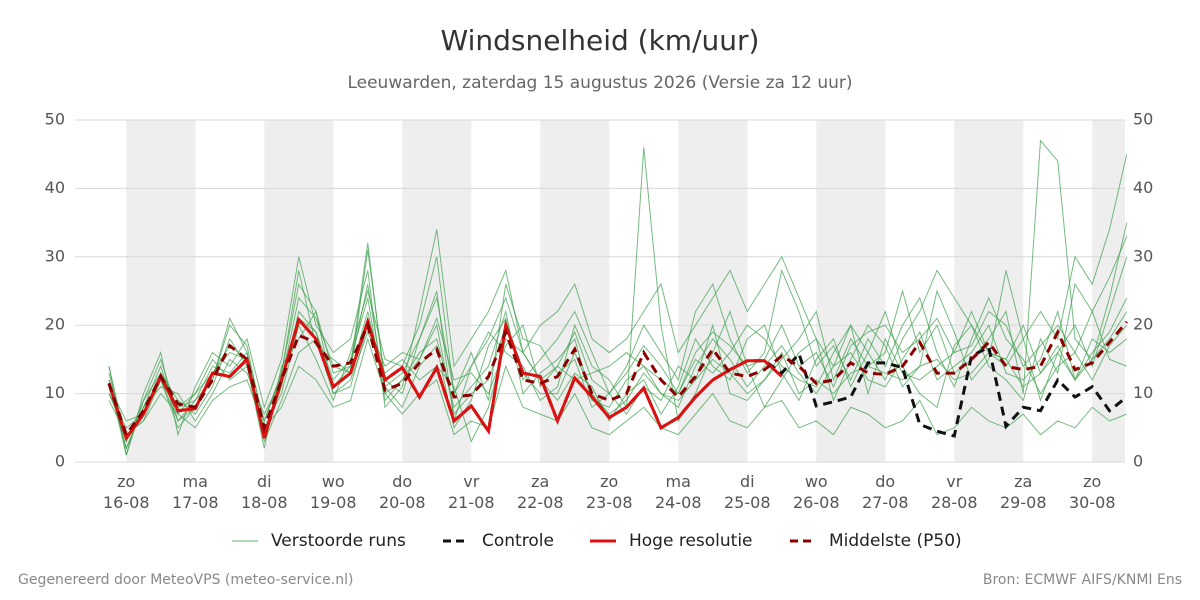 This screenshot has height=600, width=1200. What do you see at coordinates (747, 492) in the screenshot?
I see `x-tick-label: di 25-08` at bounding box center [747, 492].